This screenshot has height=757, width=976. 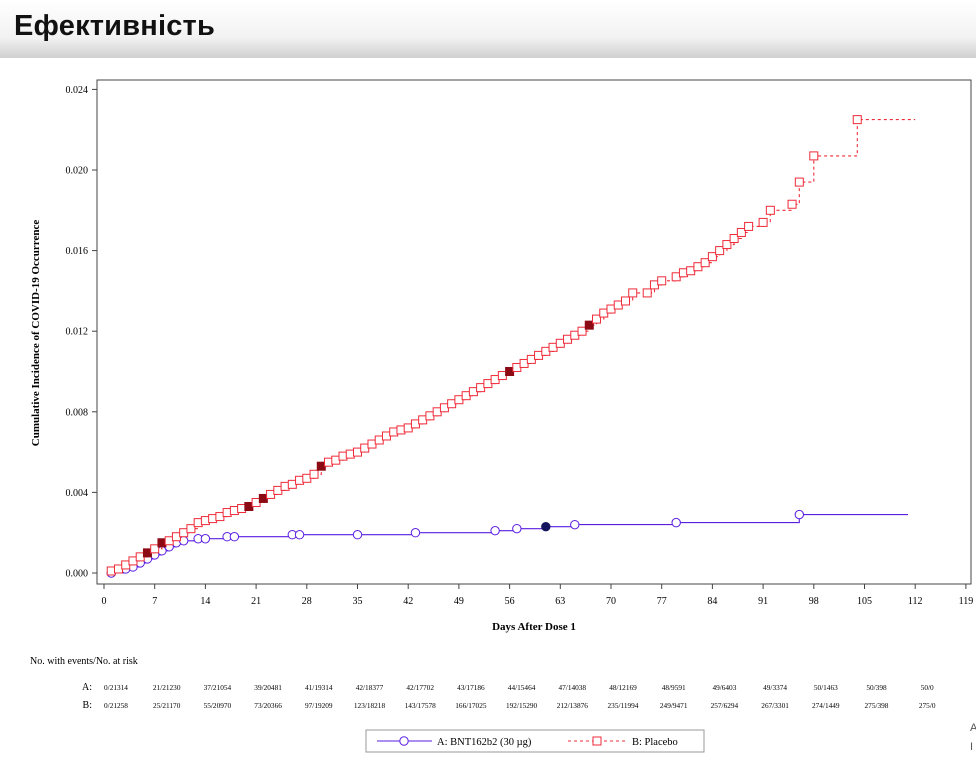 What do you see at coordinates (205, 601) in the screenshot?
I see `x-tick-label: 14` at bounding box center [205, 601].